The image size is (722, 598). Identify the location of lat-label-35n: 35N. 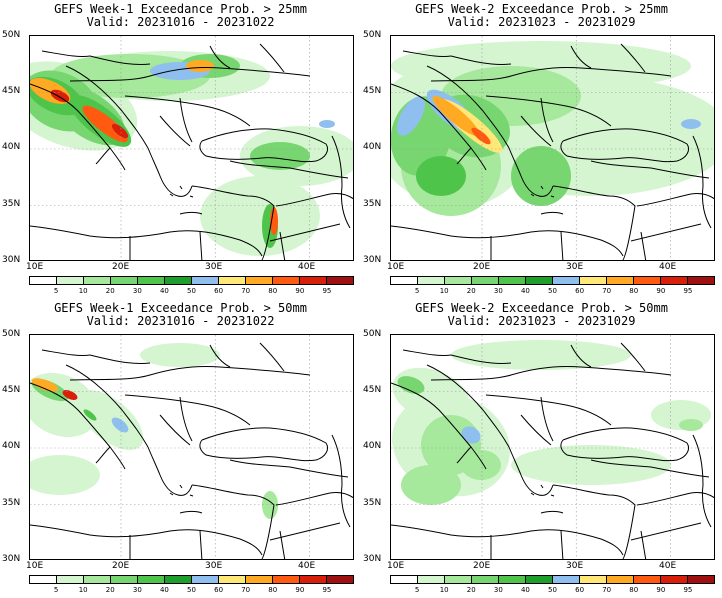
(372, 204).